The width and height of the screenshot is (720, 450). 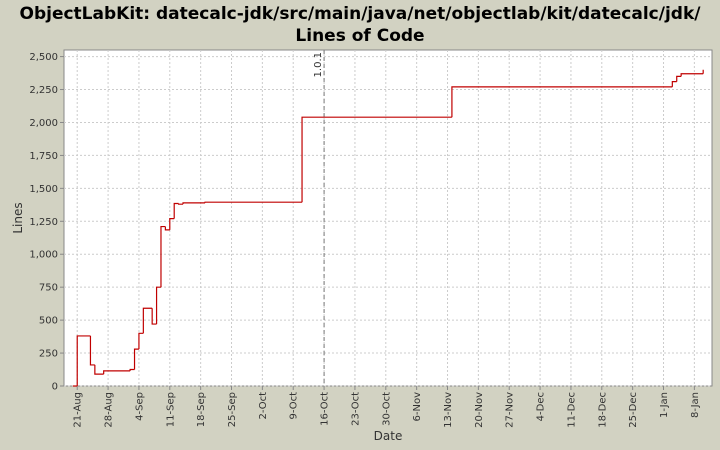 What do you see at coordinates (448, 410) in the screenshot?
I see `x-tick-label: 13-Nov` at bounding box center [448, 410].